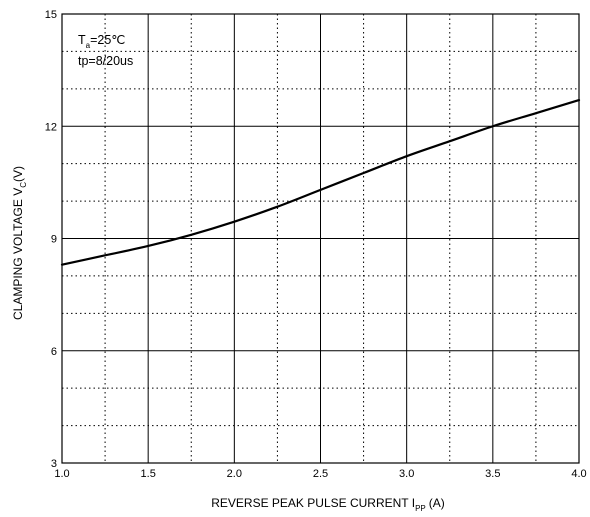 This screenshot has height=517, width=590. What do you see at coordinates (105, 61) in the screenshot?
I see `annotation-pulse: tp=8/20us` at bounding box center [105, 61].